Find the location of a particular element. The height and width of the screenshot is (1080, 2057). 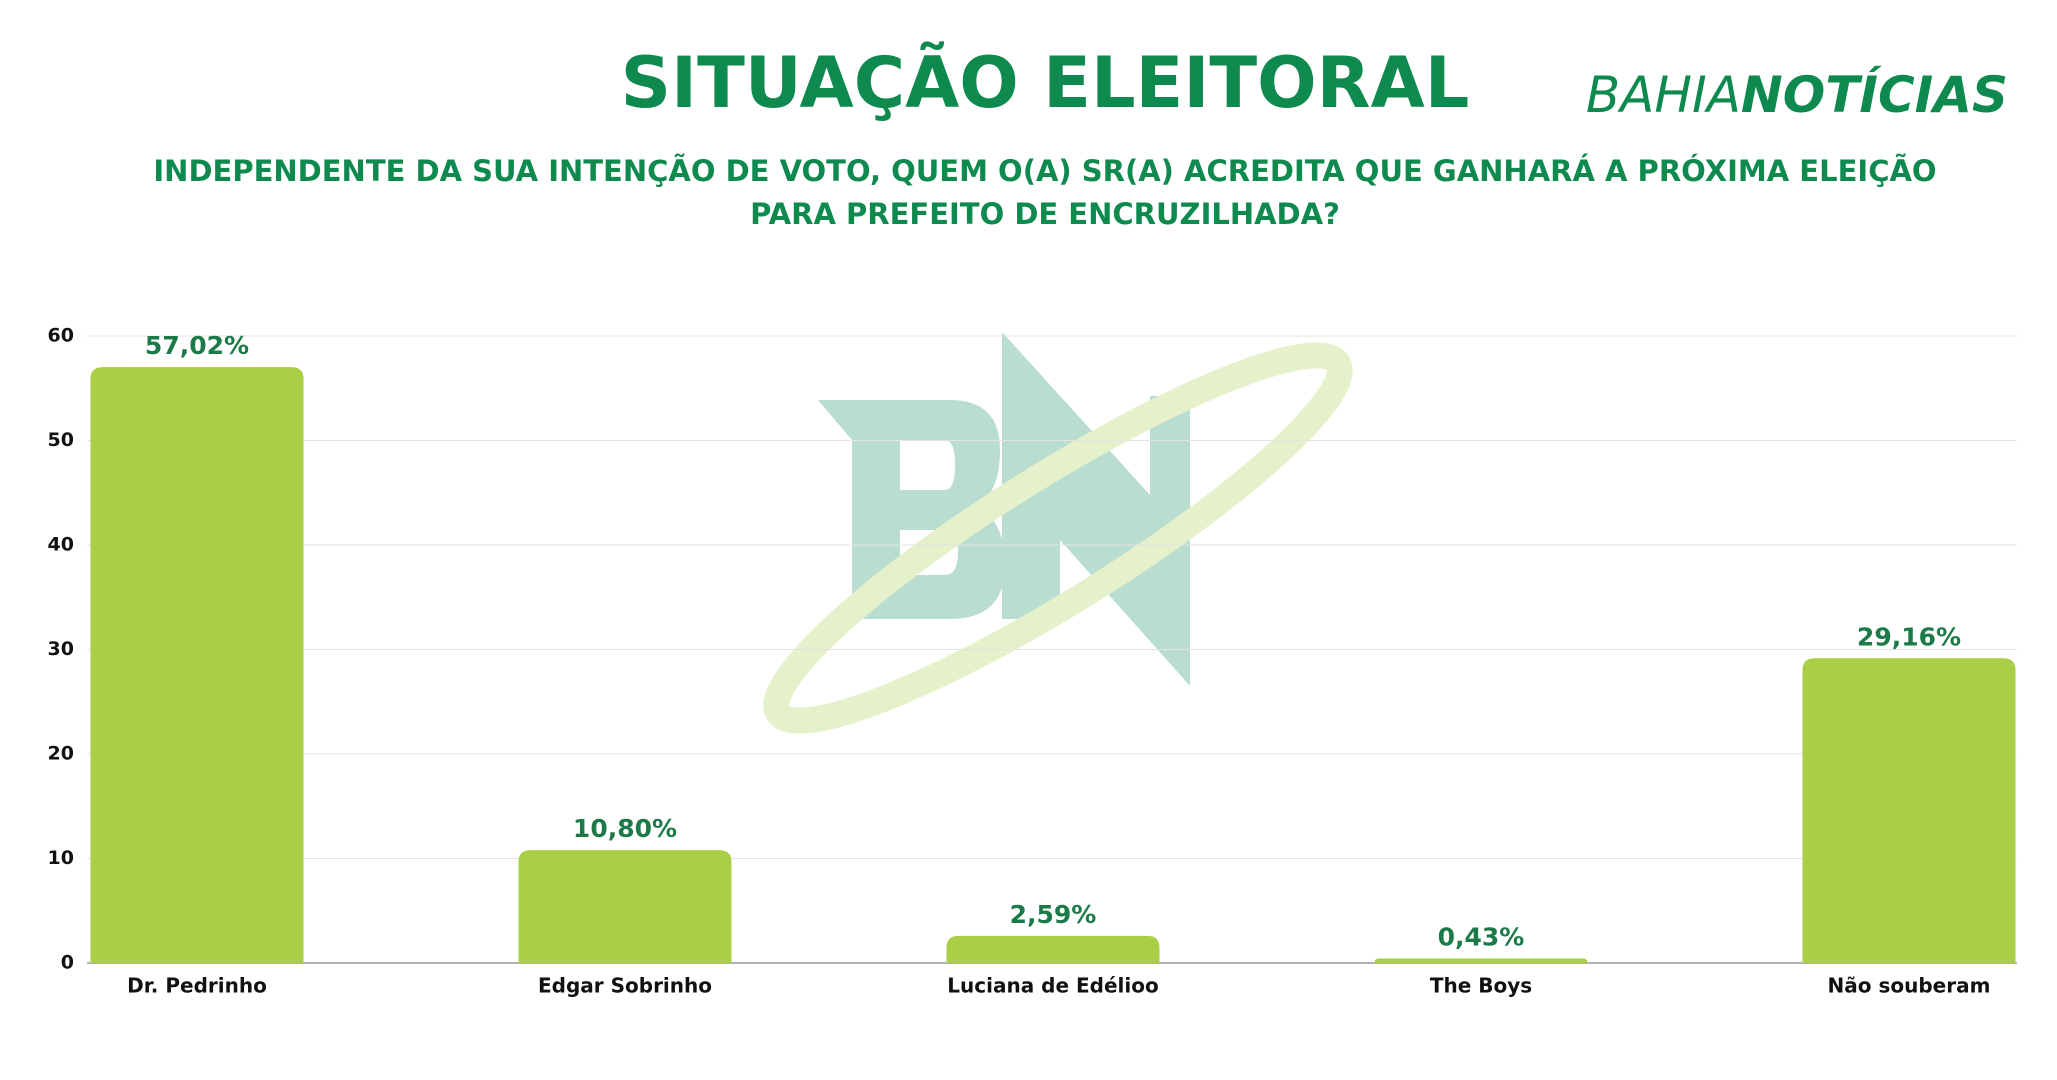

watermark is located at coordinates (1058, 533).